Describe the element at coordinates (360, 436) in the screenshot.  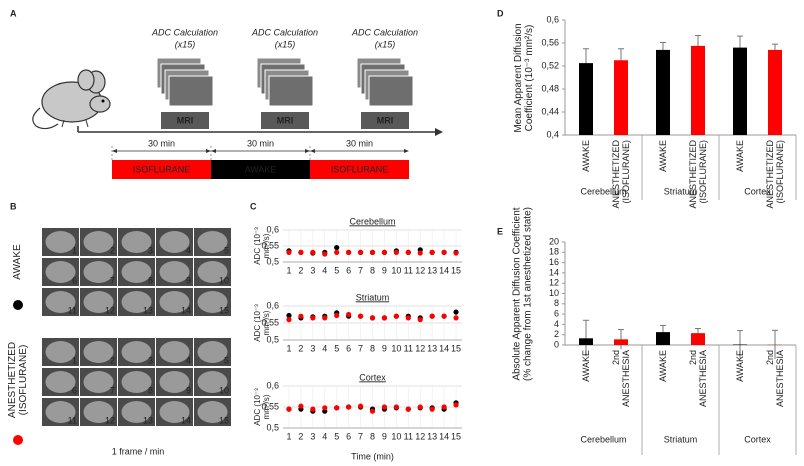
I see `x-tick-label: 7` at that location.